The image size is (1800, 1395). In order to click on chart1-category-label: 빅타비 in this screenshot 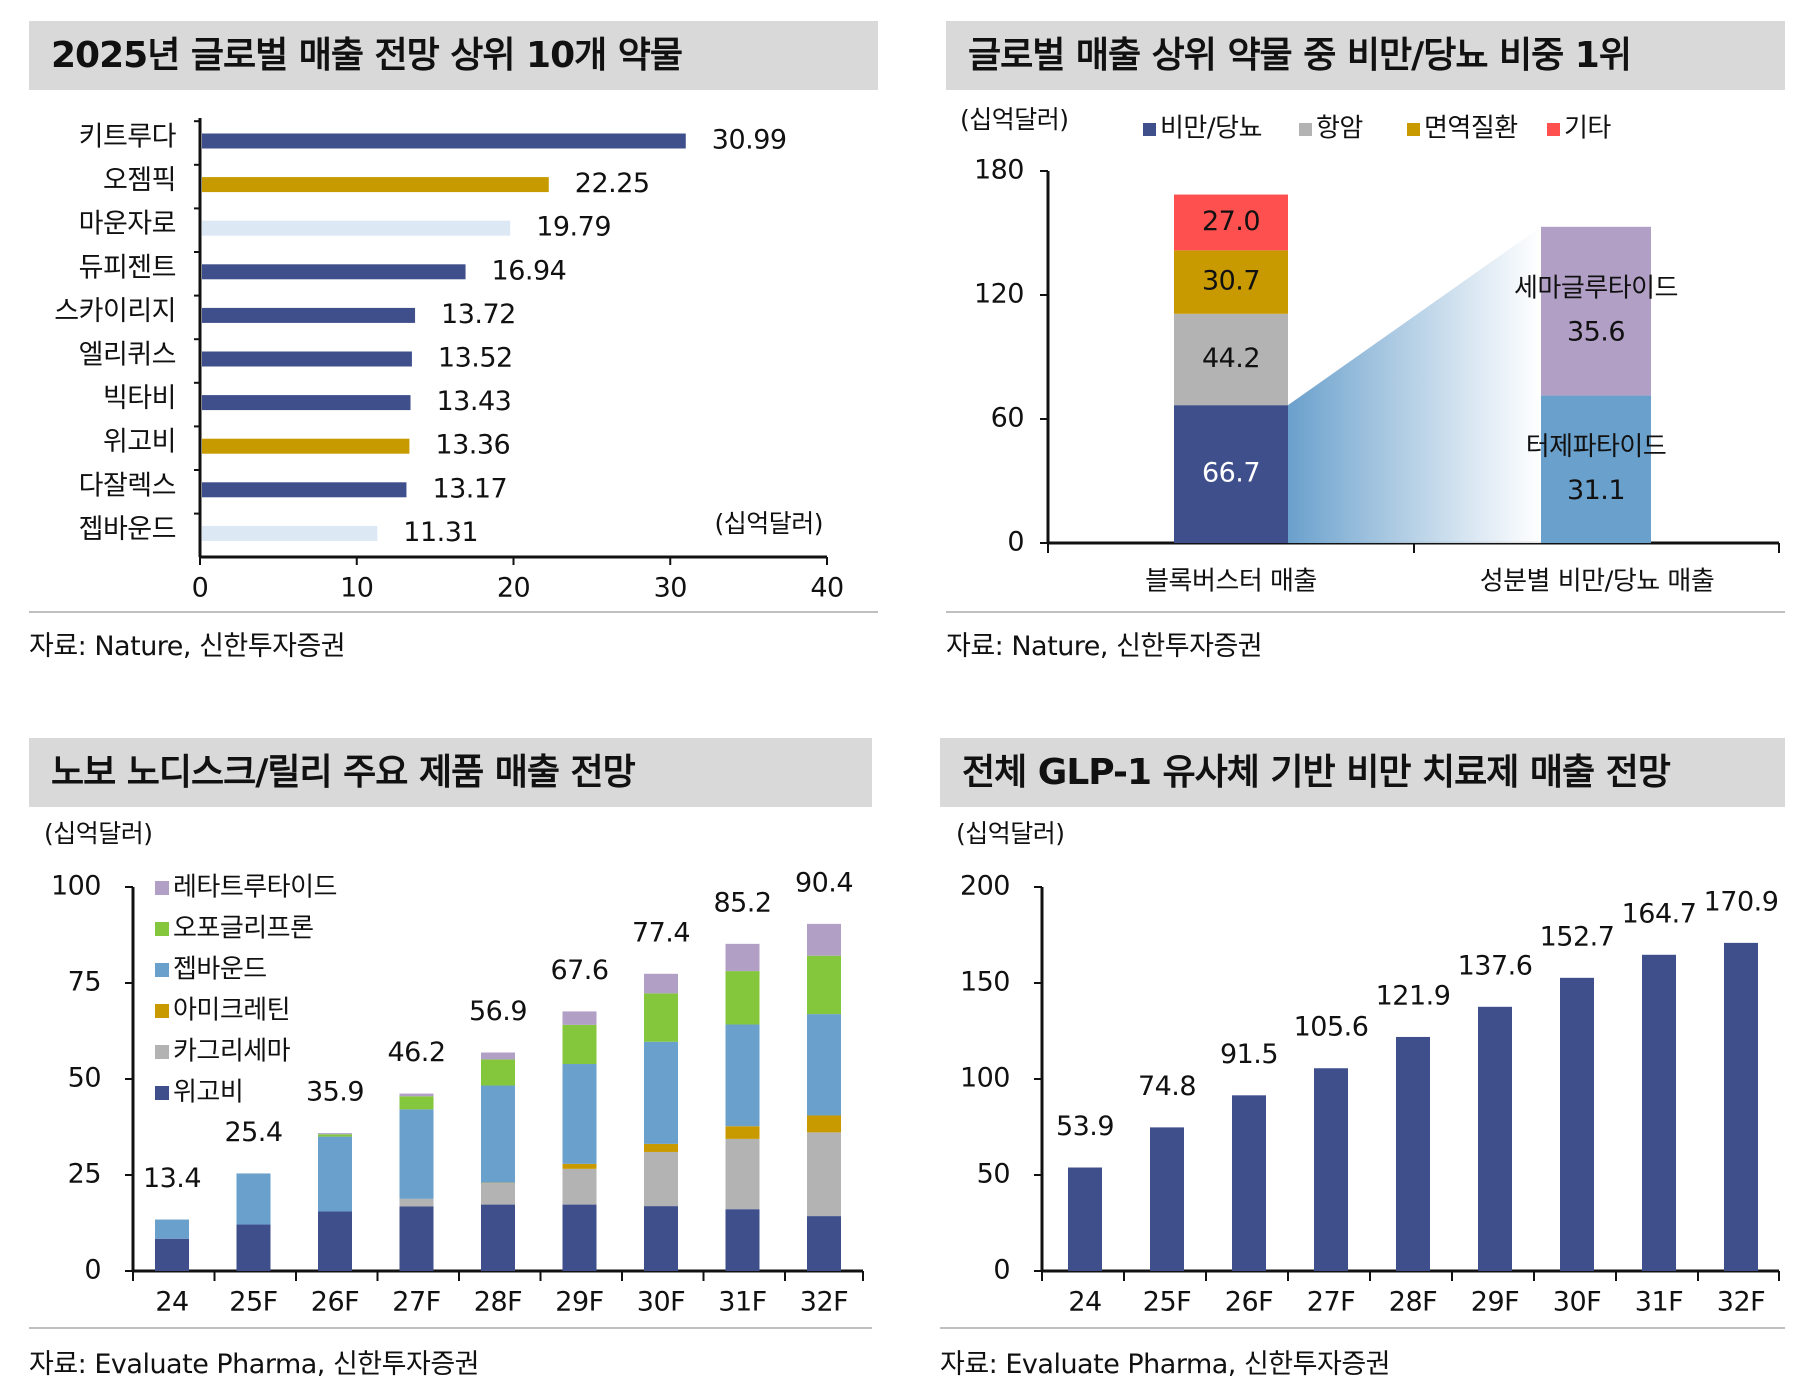, I will do `click(139, 398)`.